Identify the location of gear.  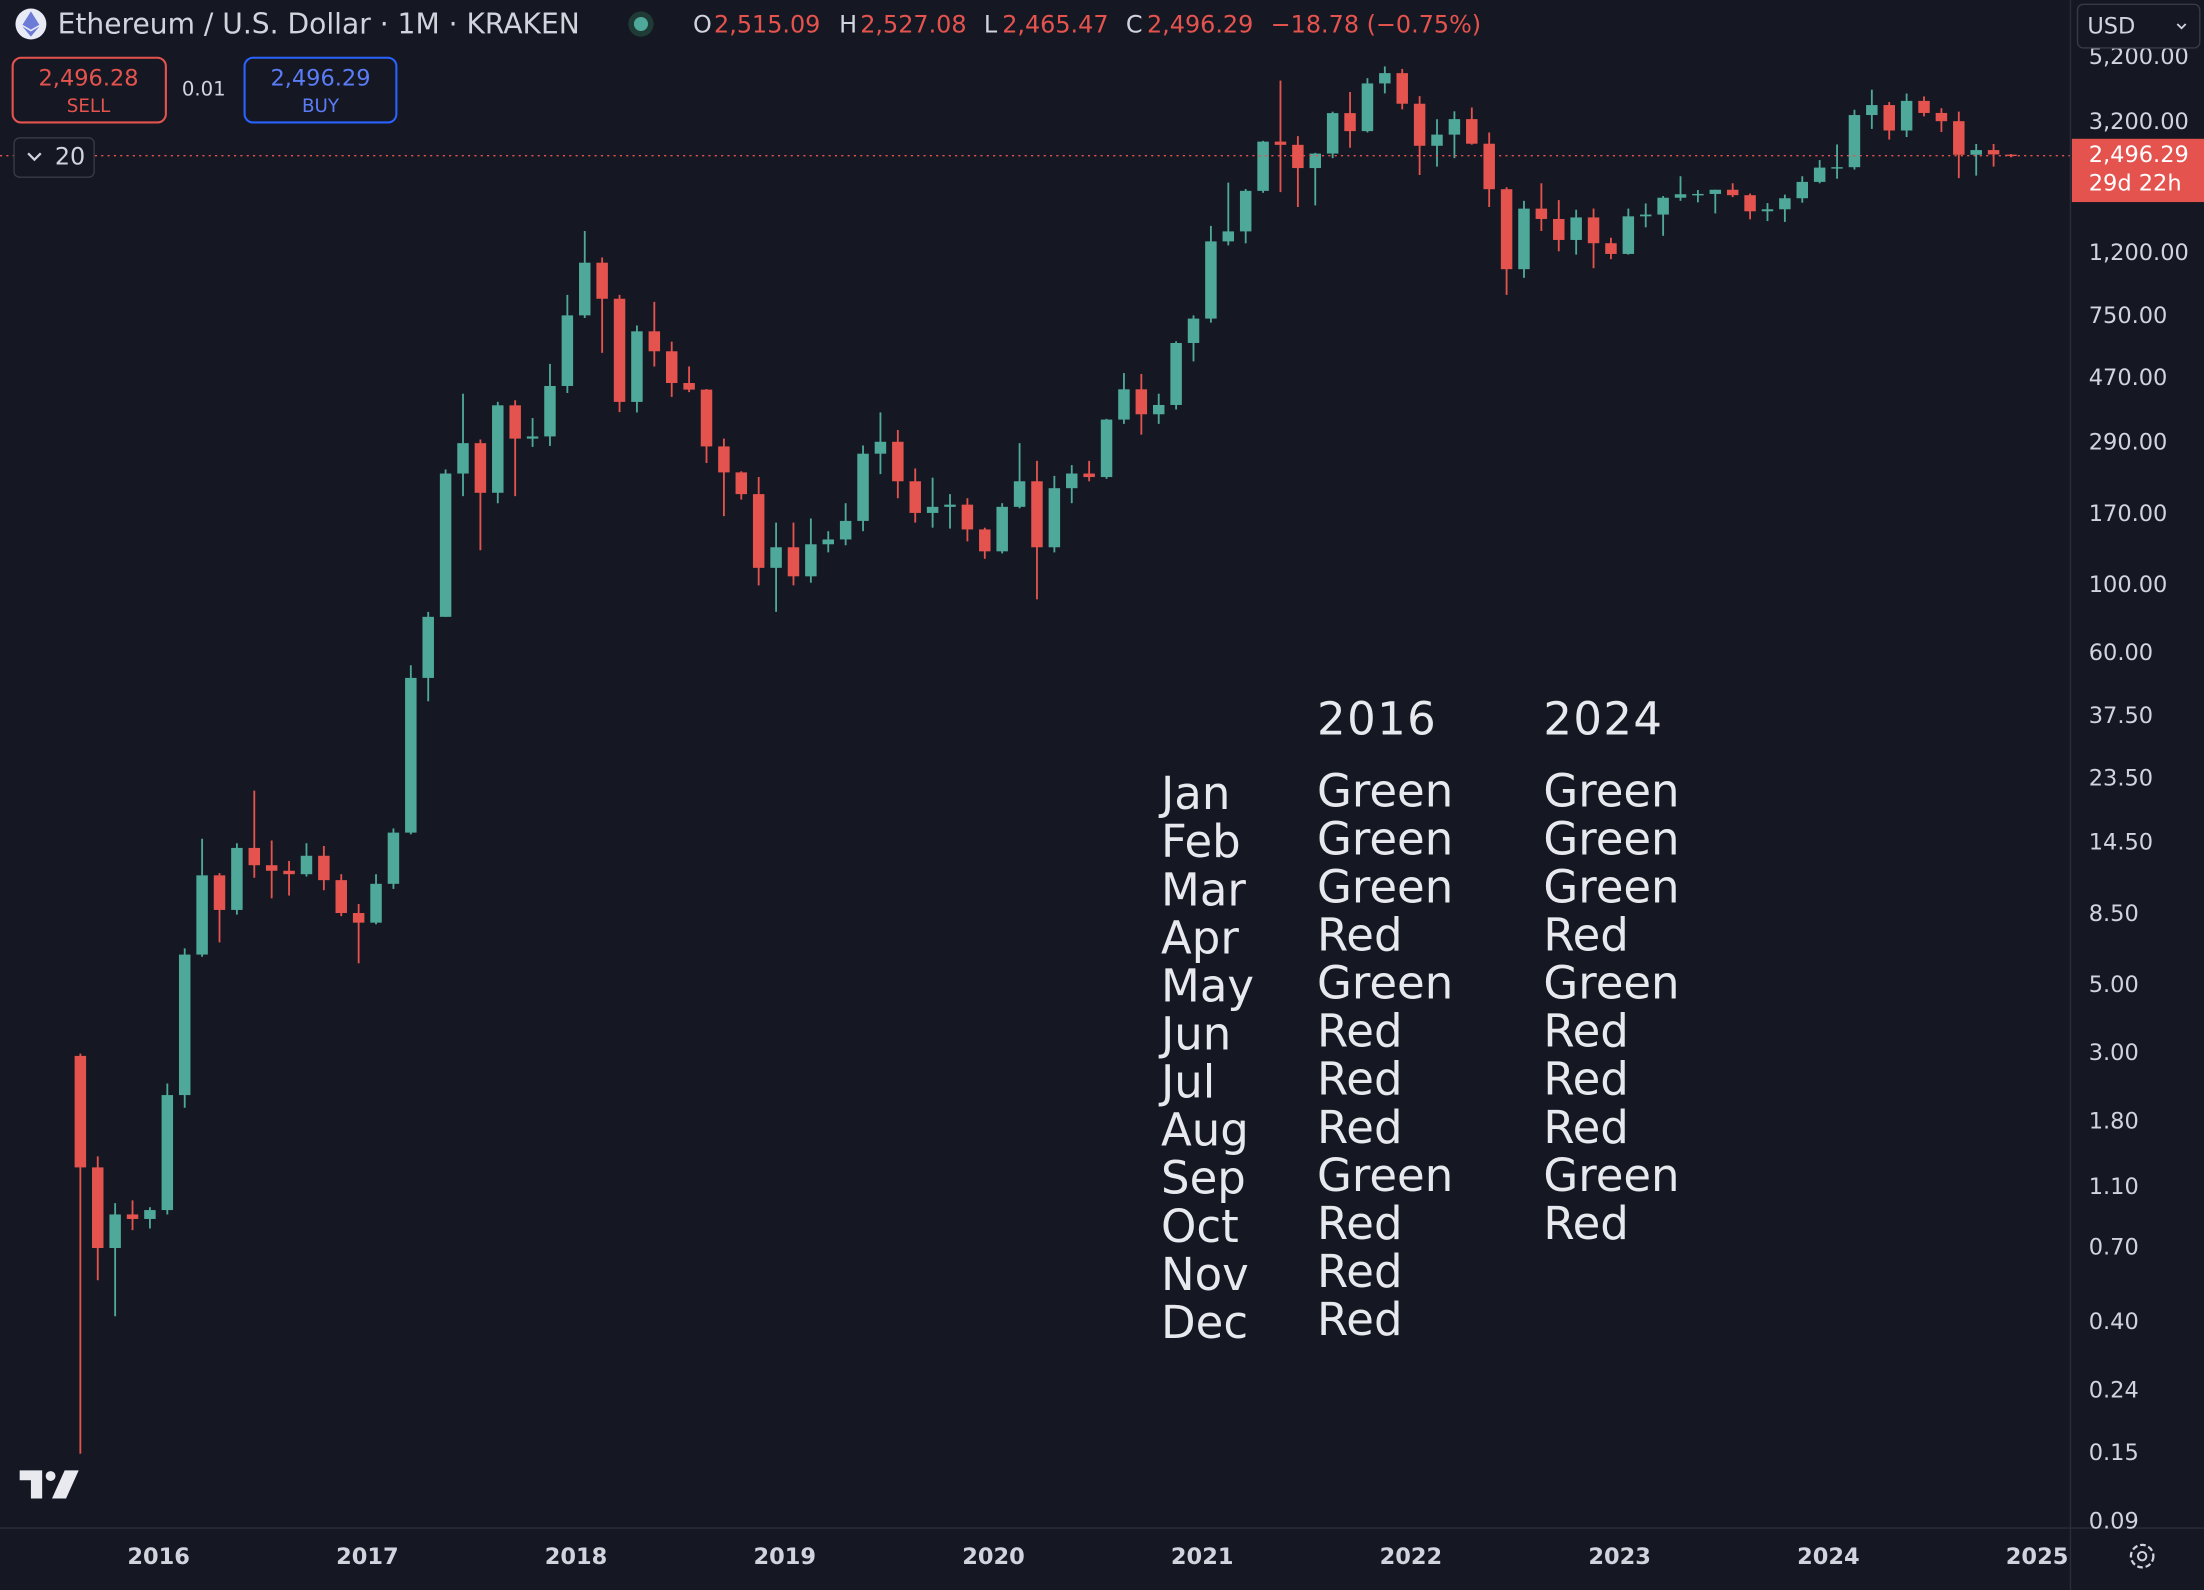
(2142, 1556).